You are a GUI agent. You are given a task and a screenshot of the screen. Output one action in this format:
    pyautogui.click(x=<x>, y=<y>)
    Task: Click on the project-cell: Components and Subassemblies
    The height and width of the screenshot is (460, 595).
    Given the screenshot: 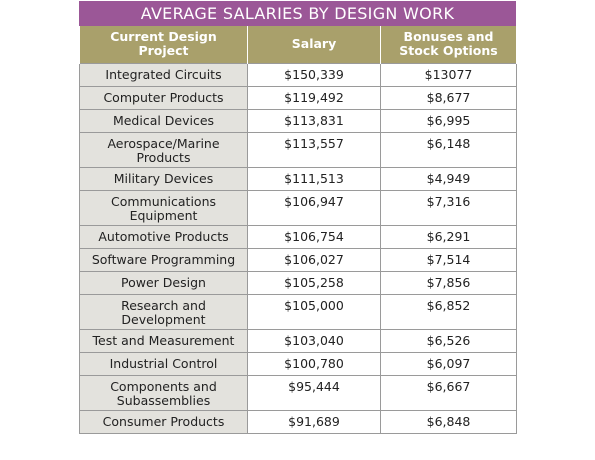 What is the action you would take?
    pyautogui.click(x=163, y=392)
    